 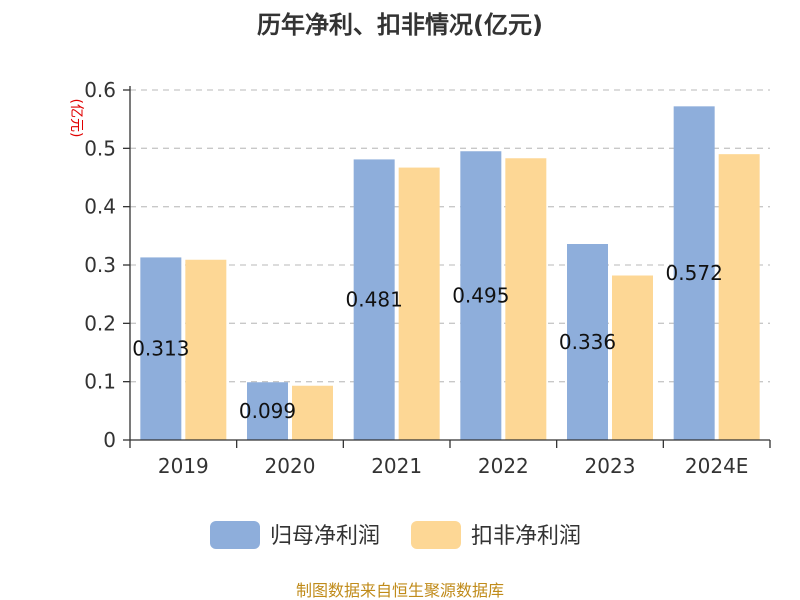 I want to click on source-footer: 制图数据来自恒生聚源数据库, so click(x=400, y=590).